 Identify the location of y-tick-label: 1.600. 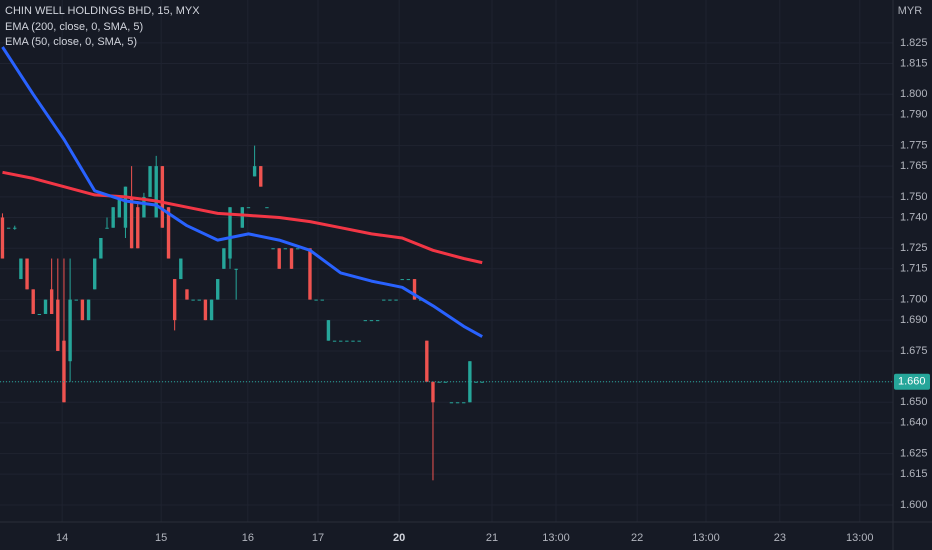
(914, 505).